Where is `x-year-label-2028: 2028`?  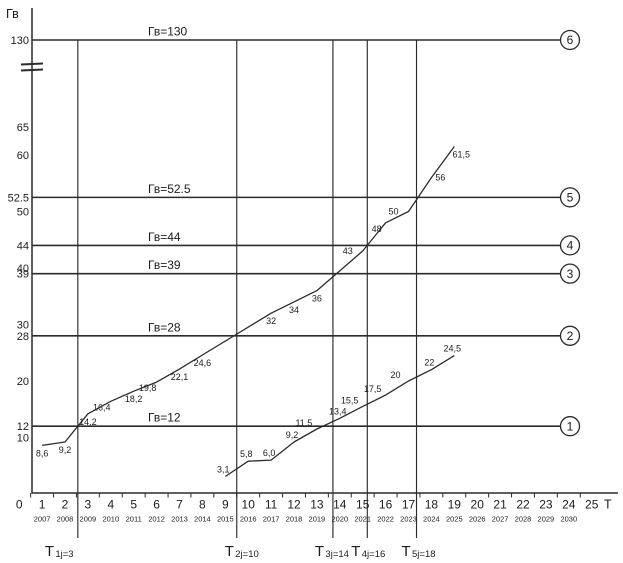 x-year-label-2028: 2028 is located at coordinates (523, 519).